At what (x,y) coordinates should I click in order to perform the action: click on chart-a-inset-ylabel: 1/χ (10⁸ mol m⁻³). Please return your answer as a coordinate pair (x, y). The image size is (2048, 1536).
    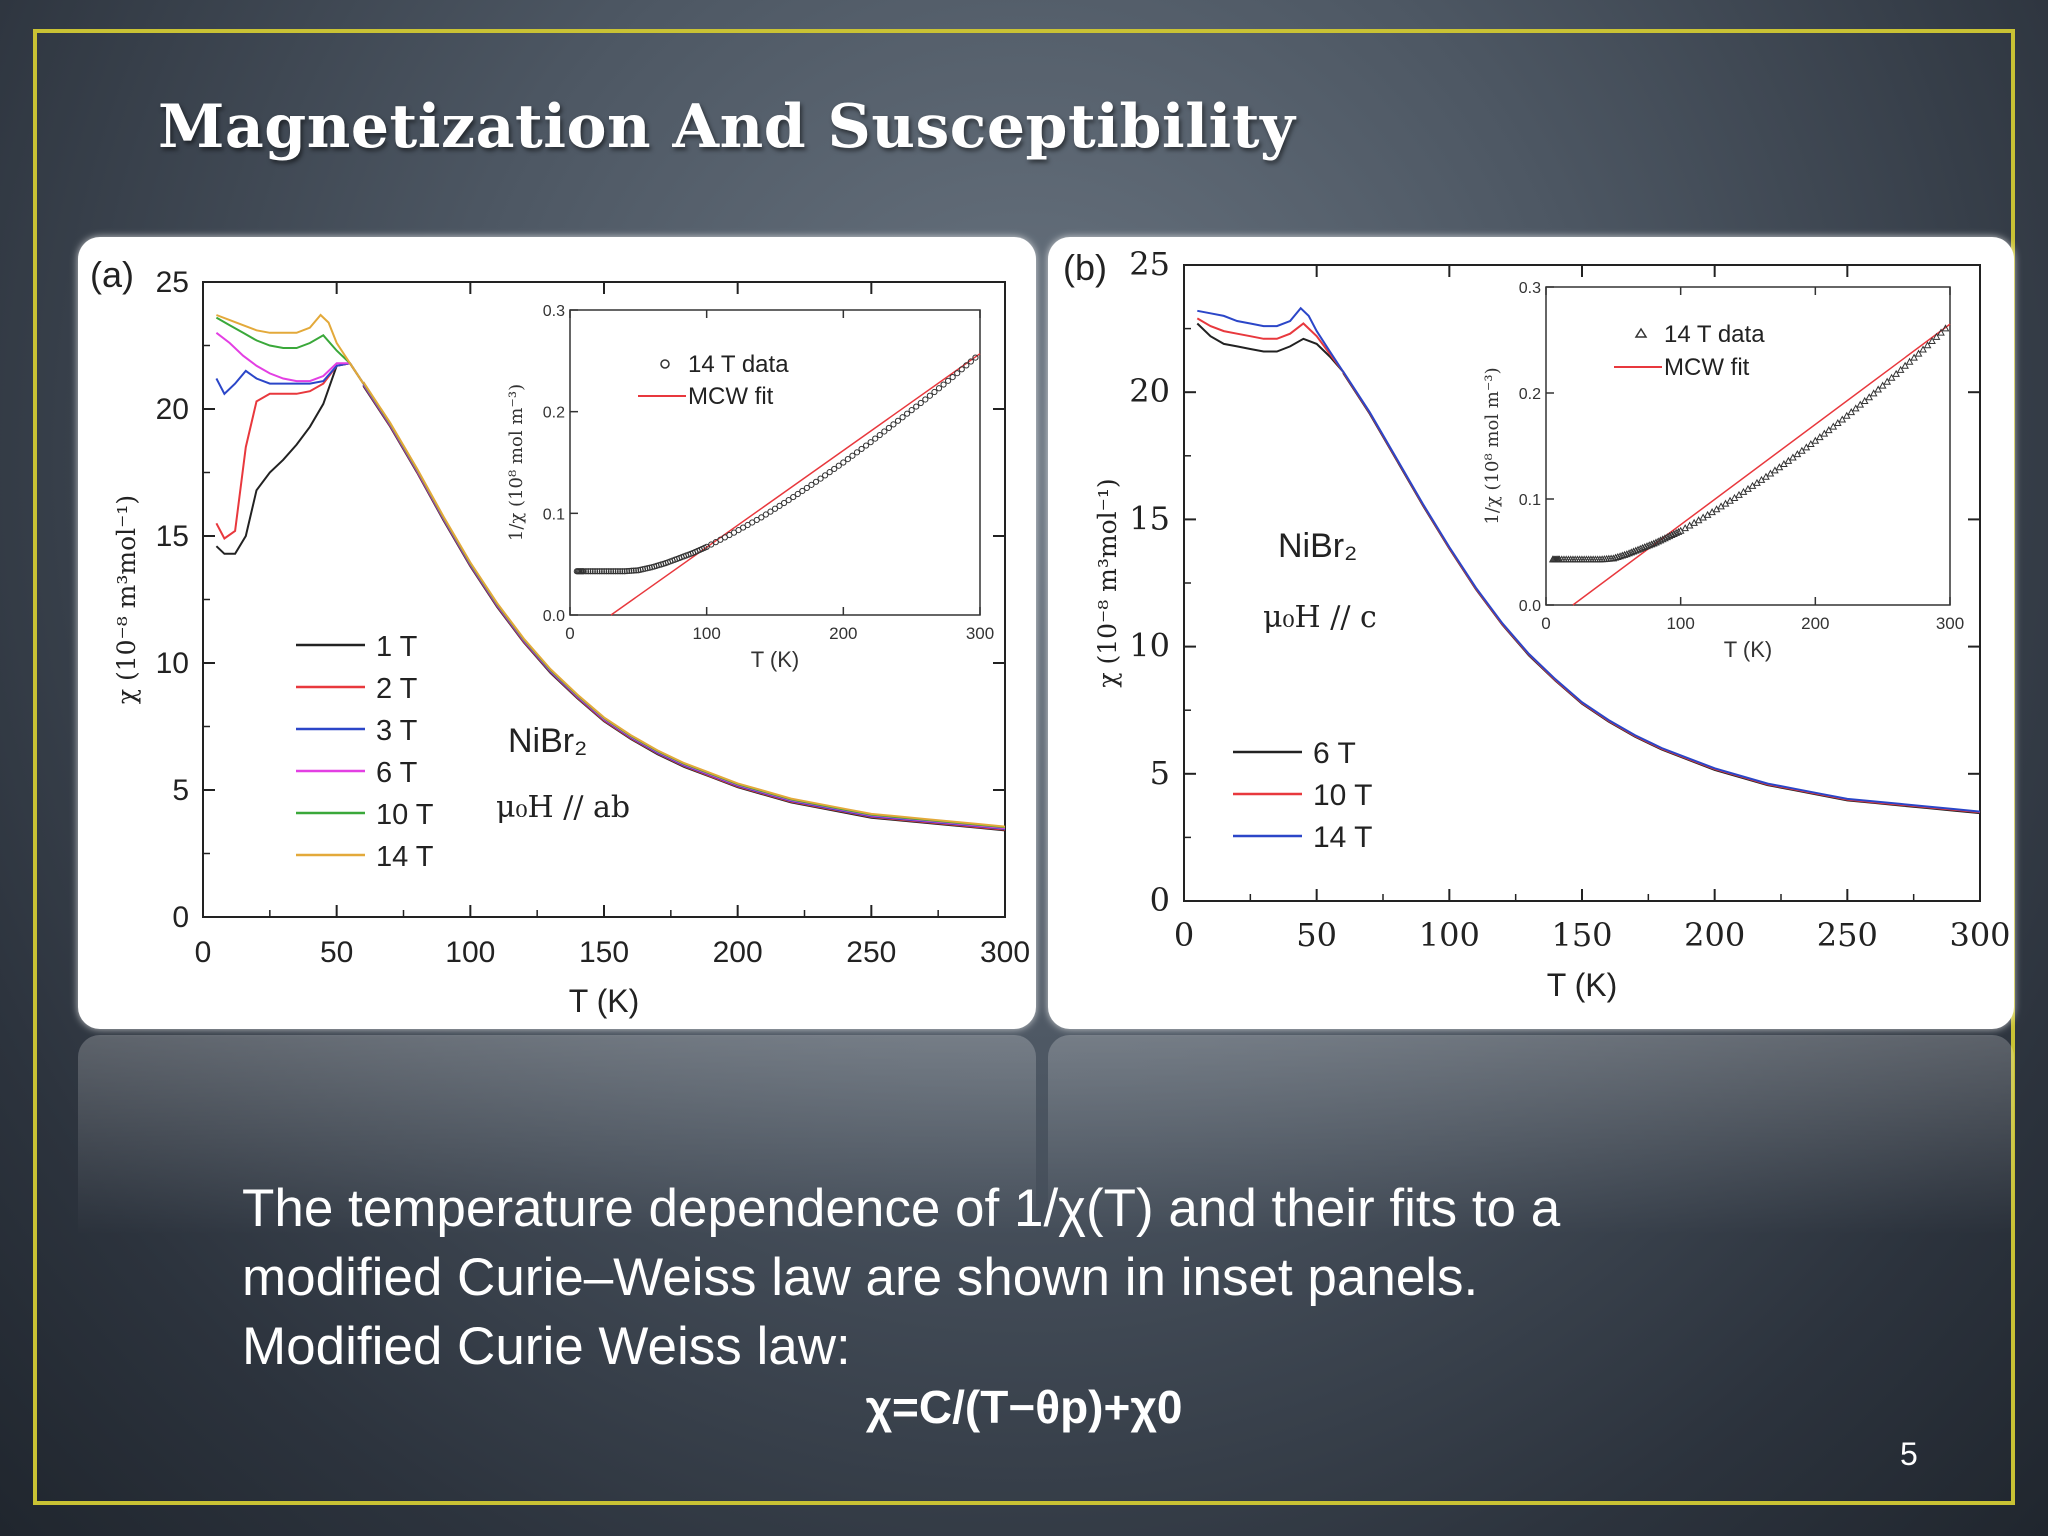
    Looking at the image, I should click on (516, 462).